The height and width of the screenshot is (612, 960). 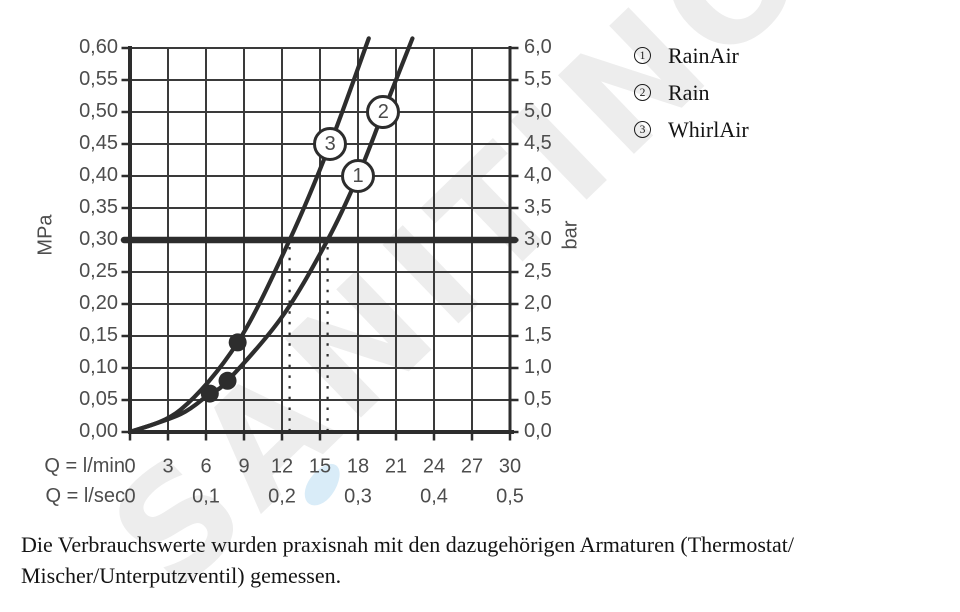 What do you see at coordinates (538, 175) in the screenshot?
I see `y-right-tick-label: 4,0` at bounding box center [538, 175].